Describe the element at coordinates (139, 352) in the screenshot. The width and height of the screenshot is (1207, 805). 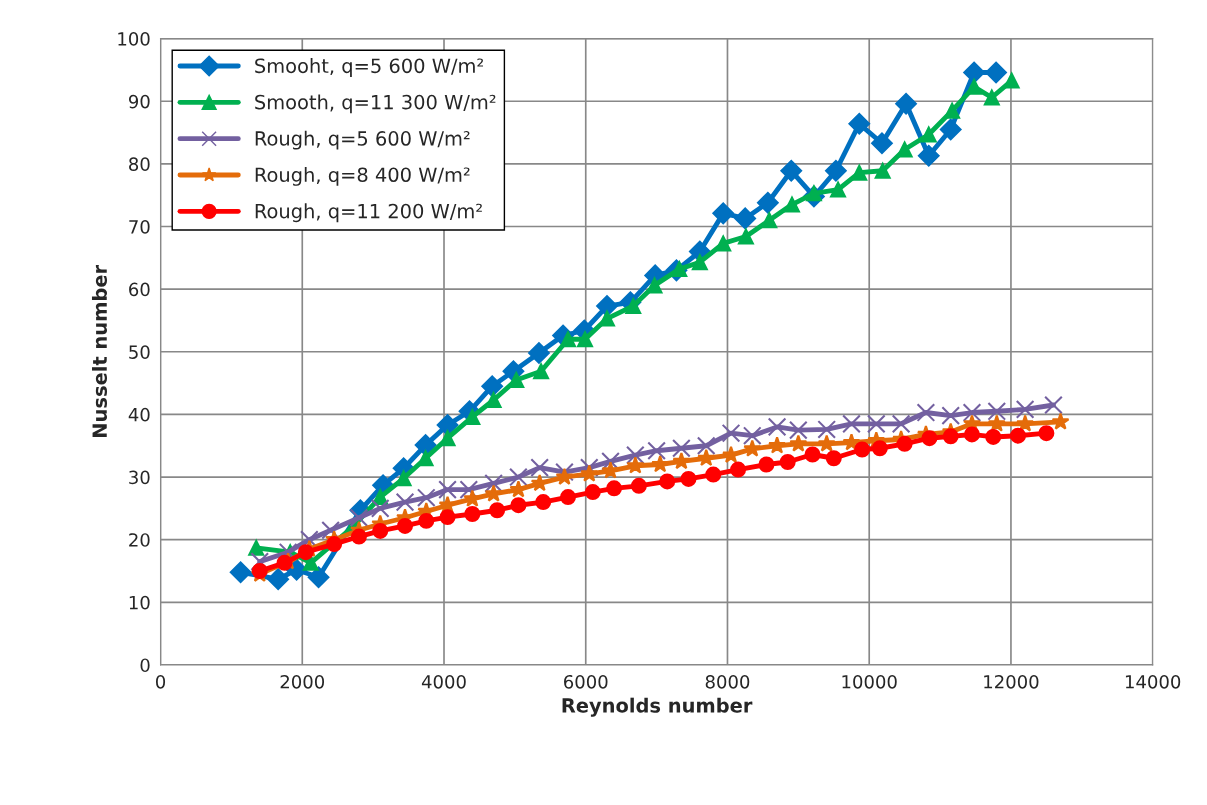
I see `y-tick-label: 50` at that location.